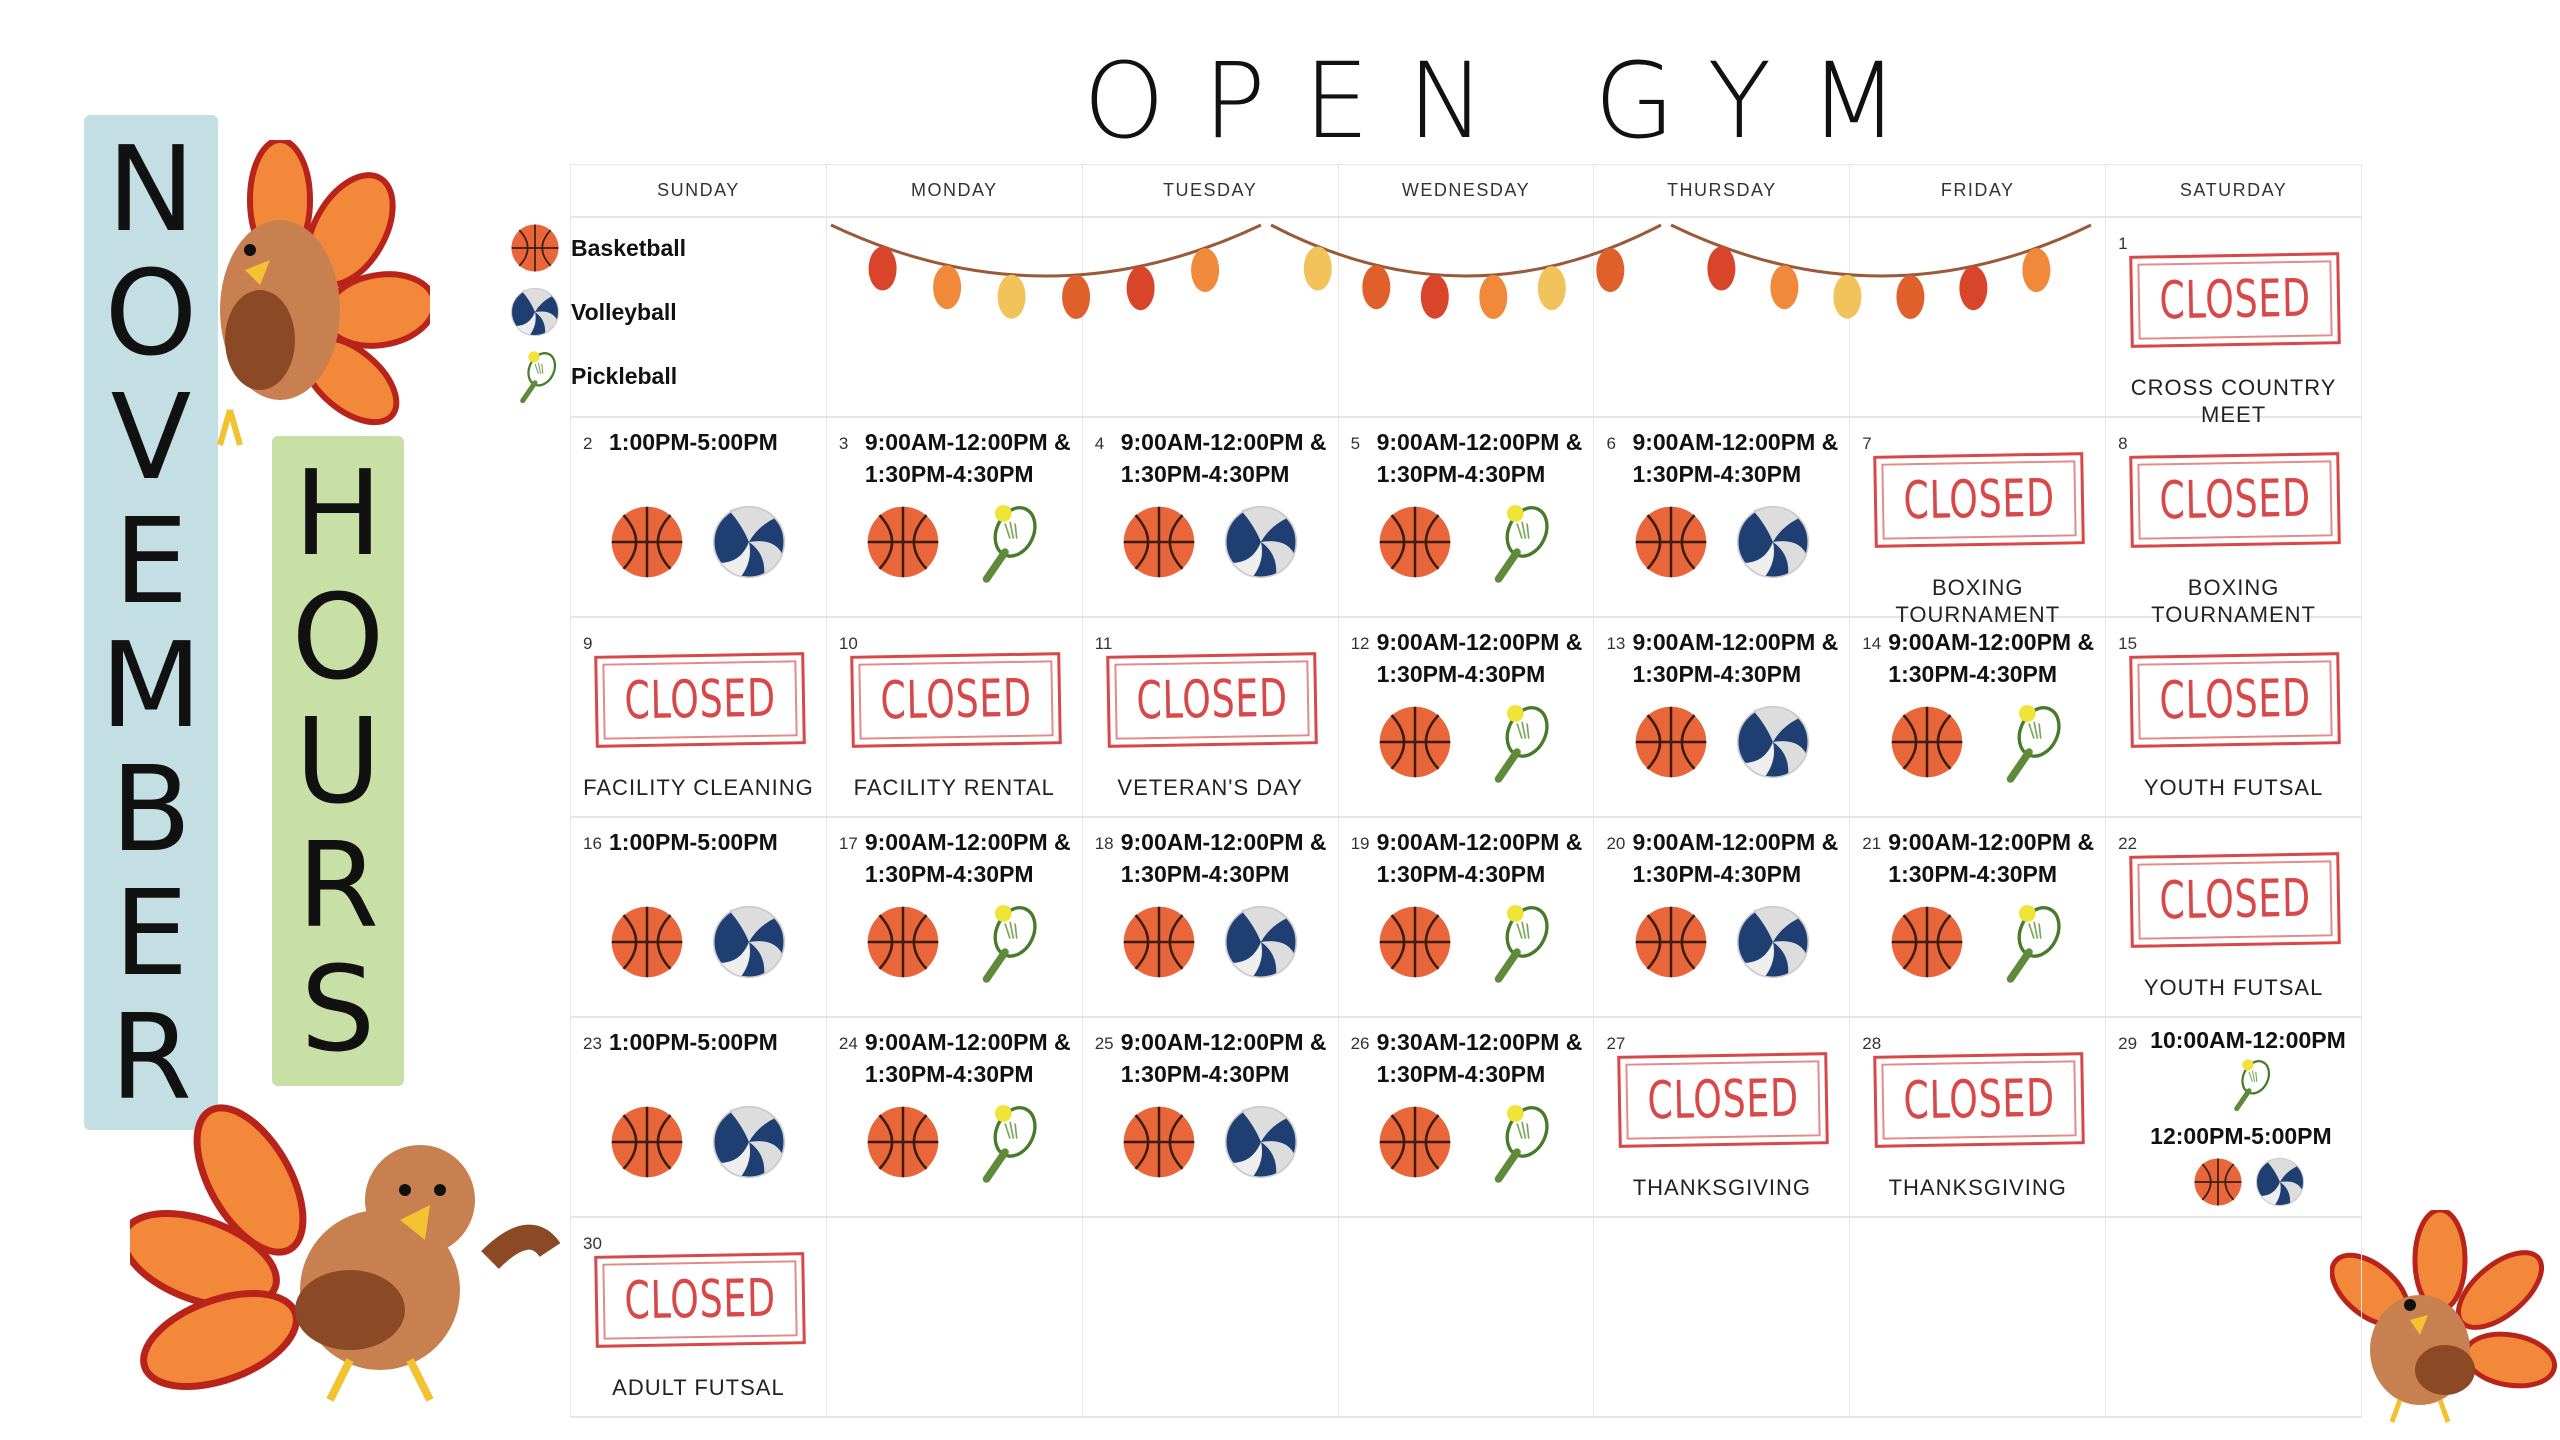 Image resolution: width=2560 pixels, height=1440 pixels. Describe the element at coordinates (2123, 443) in the screenshot. I see `day-number: 8` at that location.